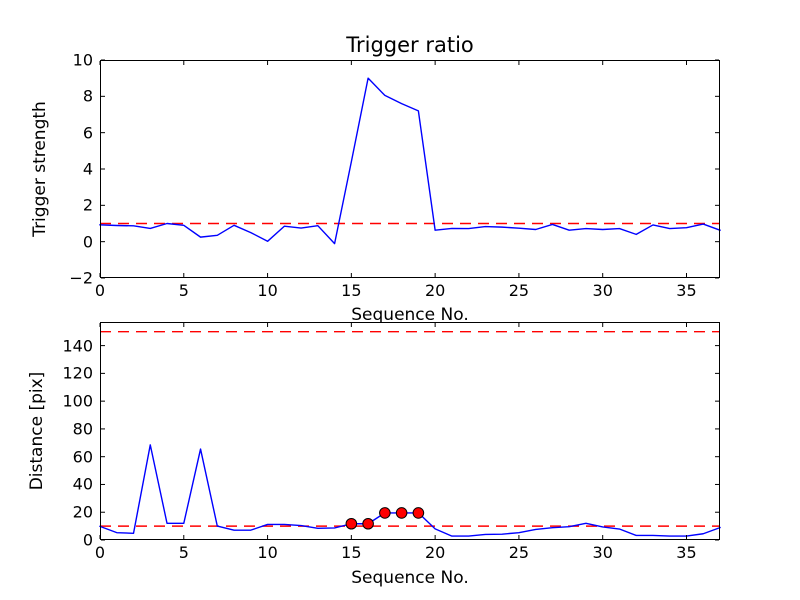 The width and height of the screenshot is (800, 600). I want to click on y-tick-label: 4, so click(87, 169).